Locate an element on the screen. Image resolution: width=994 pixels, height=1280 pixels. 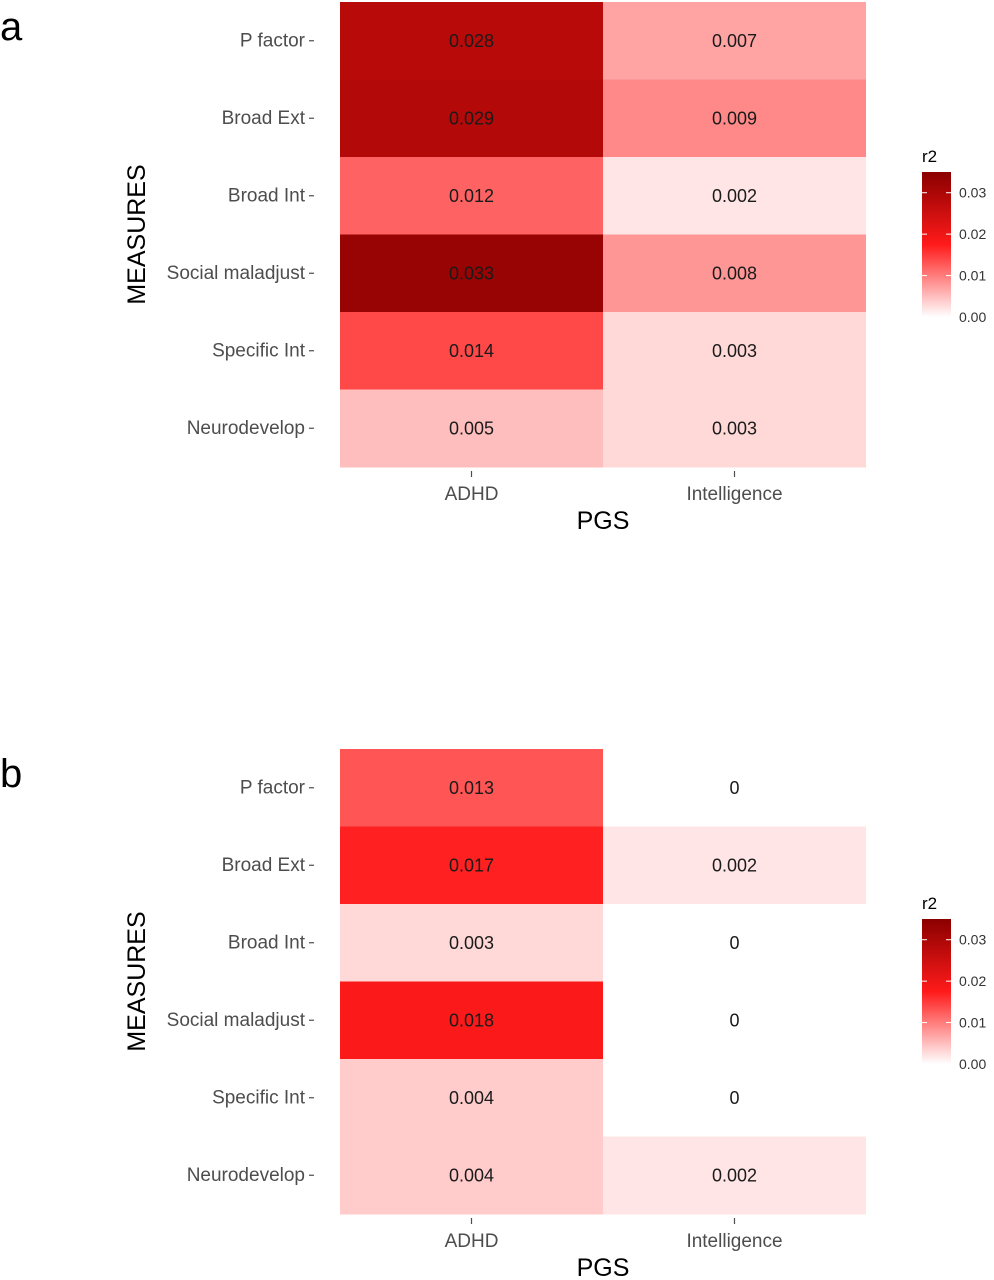
cell-value-label: 0.029 is located at coordinates (471, 118).